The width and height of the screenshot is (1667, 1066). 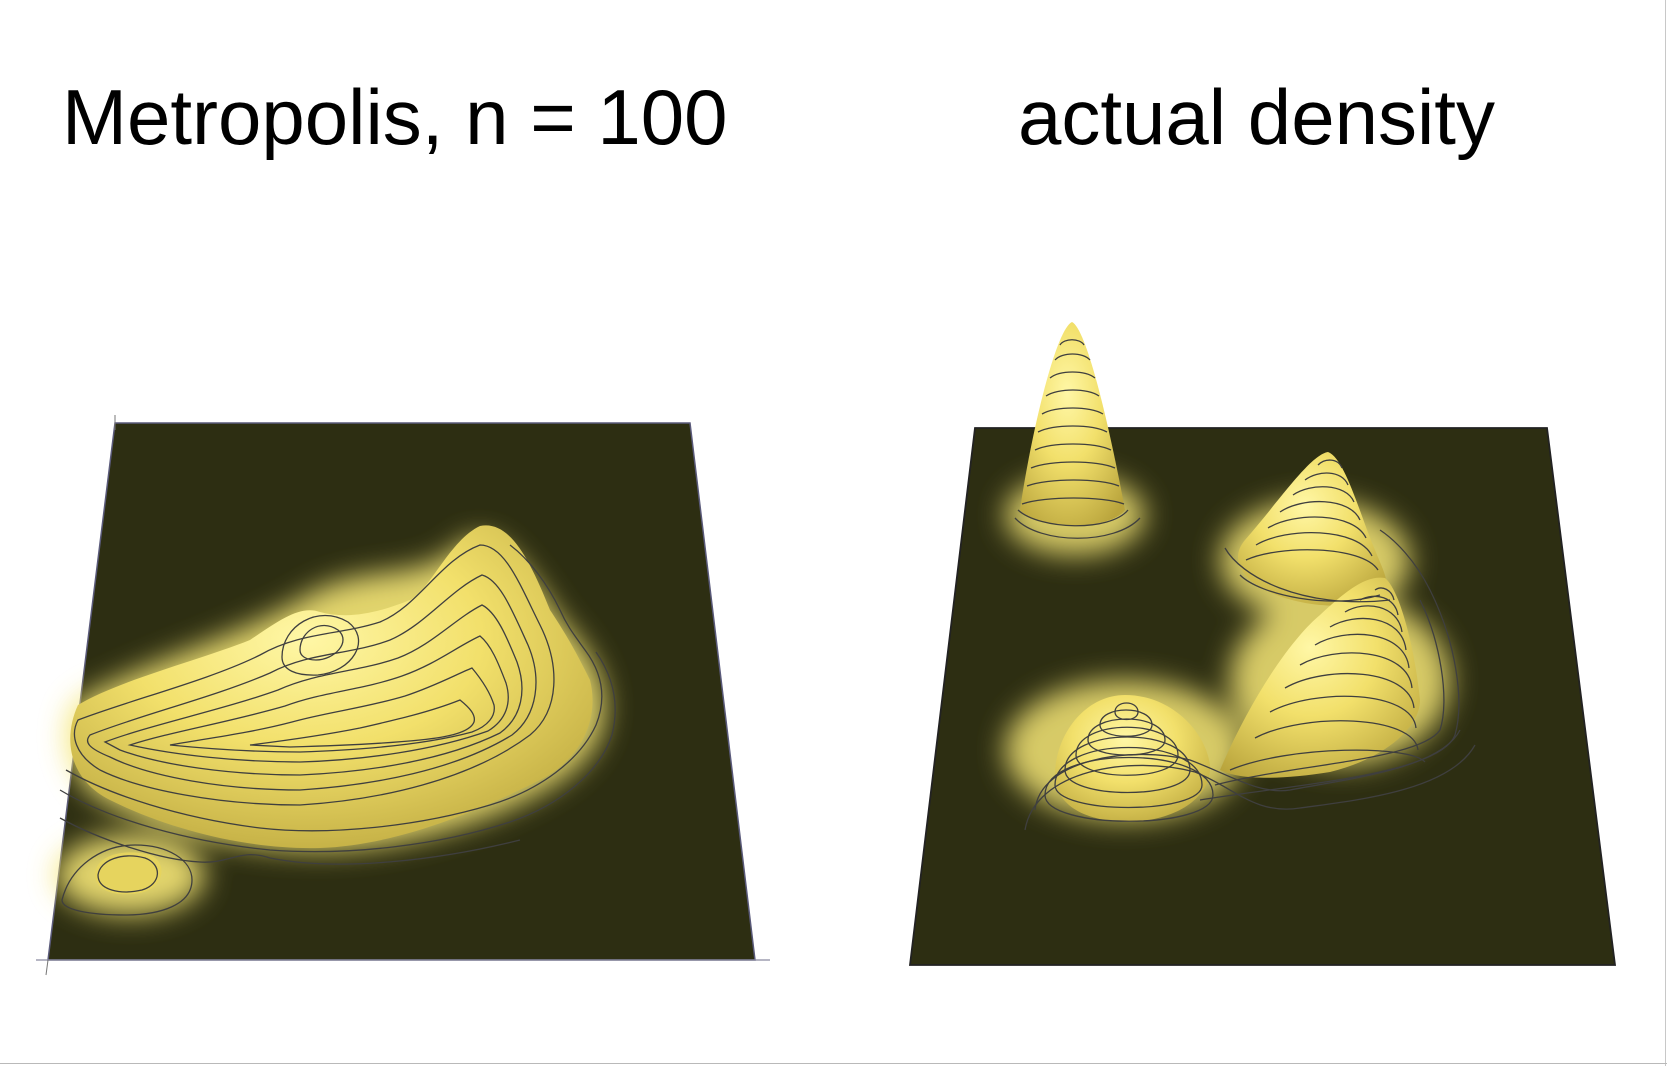 What do you see at coordinates (395, 117) in the screenshot?
I see `chart-title-left: Metropolis, n = 100` at bounding box center [395, 117].